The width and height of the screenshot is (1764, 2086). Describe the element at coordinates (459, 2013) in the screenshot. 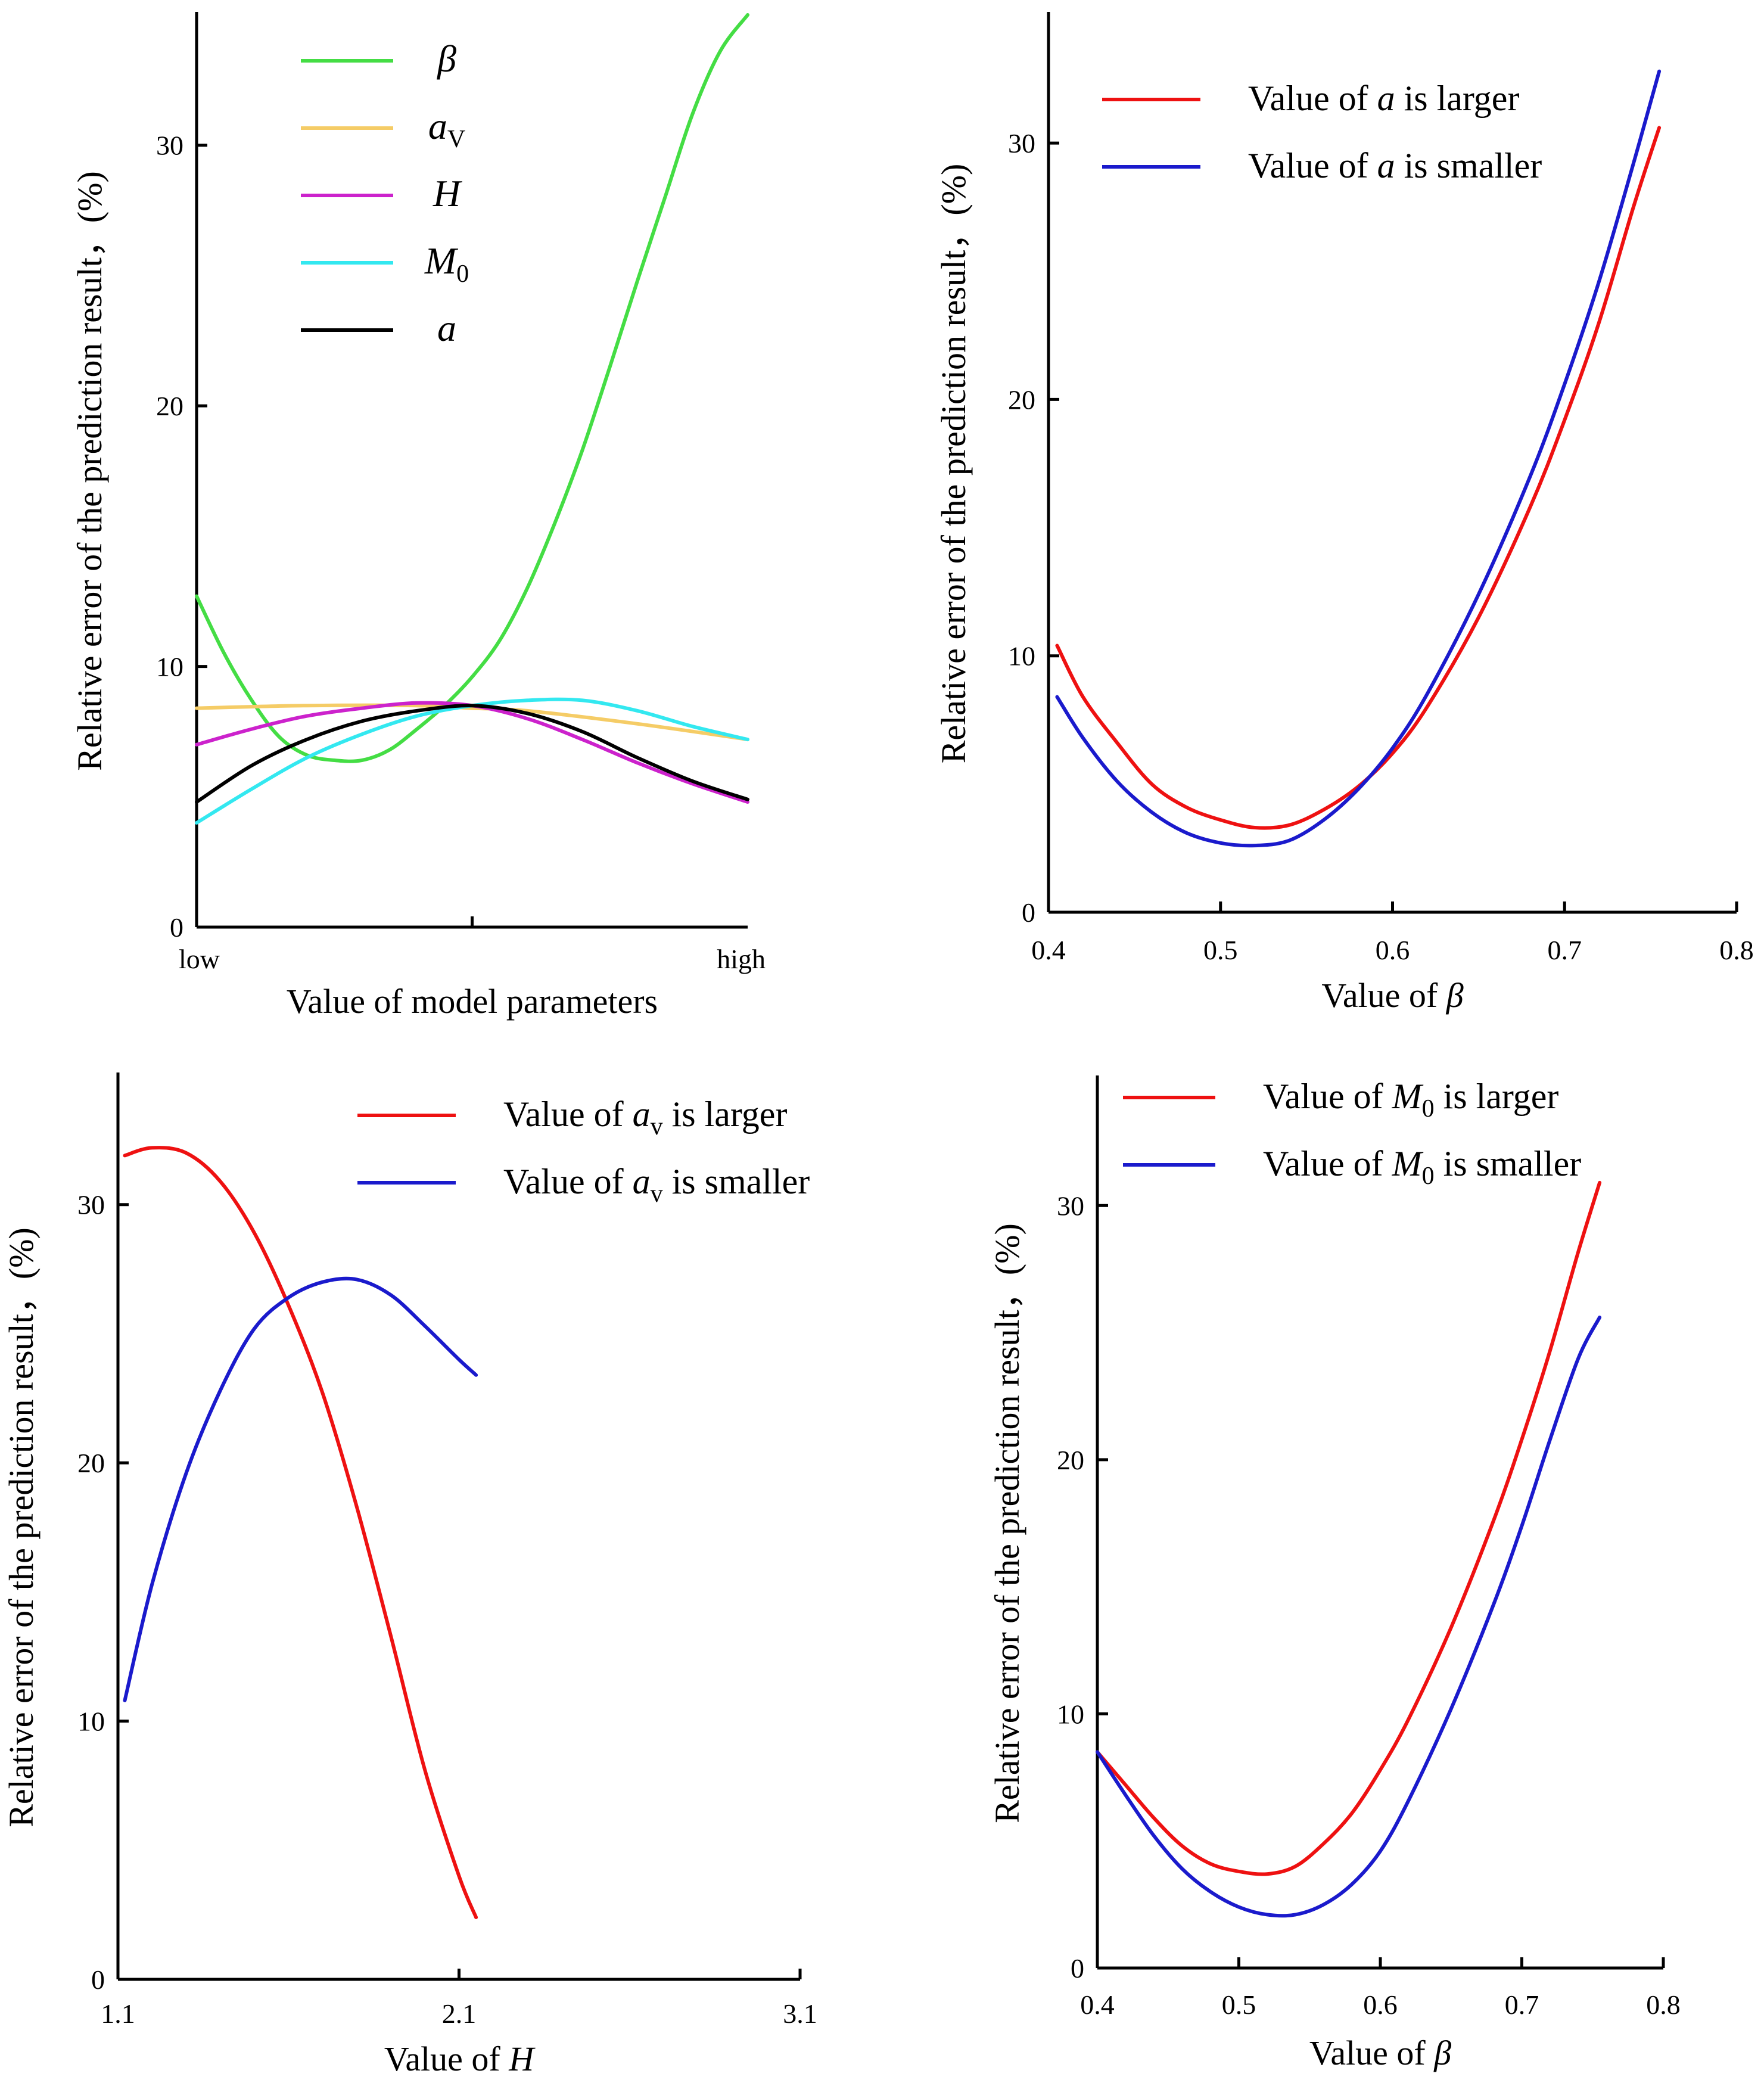

I see `x-tick-label: 2.1` at that location.